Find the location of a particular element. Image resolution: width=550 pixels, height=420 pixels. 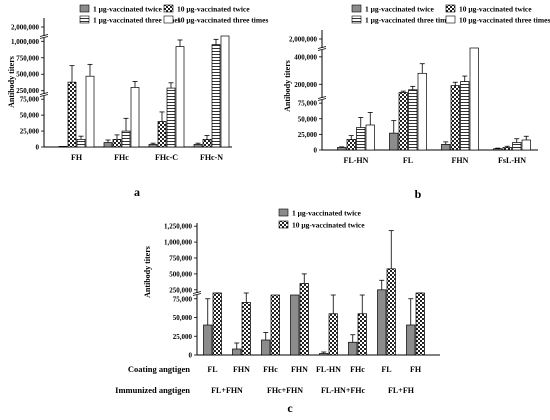

x-category-label: FsL-HN is located at coordinates (512, 160).